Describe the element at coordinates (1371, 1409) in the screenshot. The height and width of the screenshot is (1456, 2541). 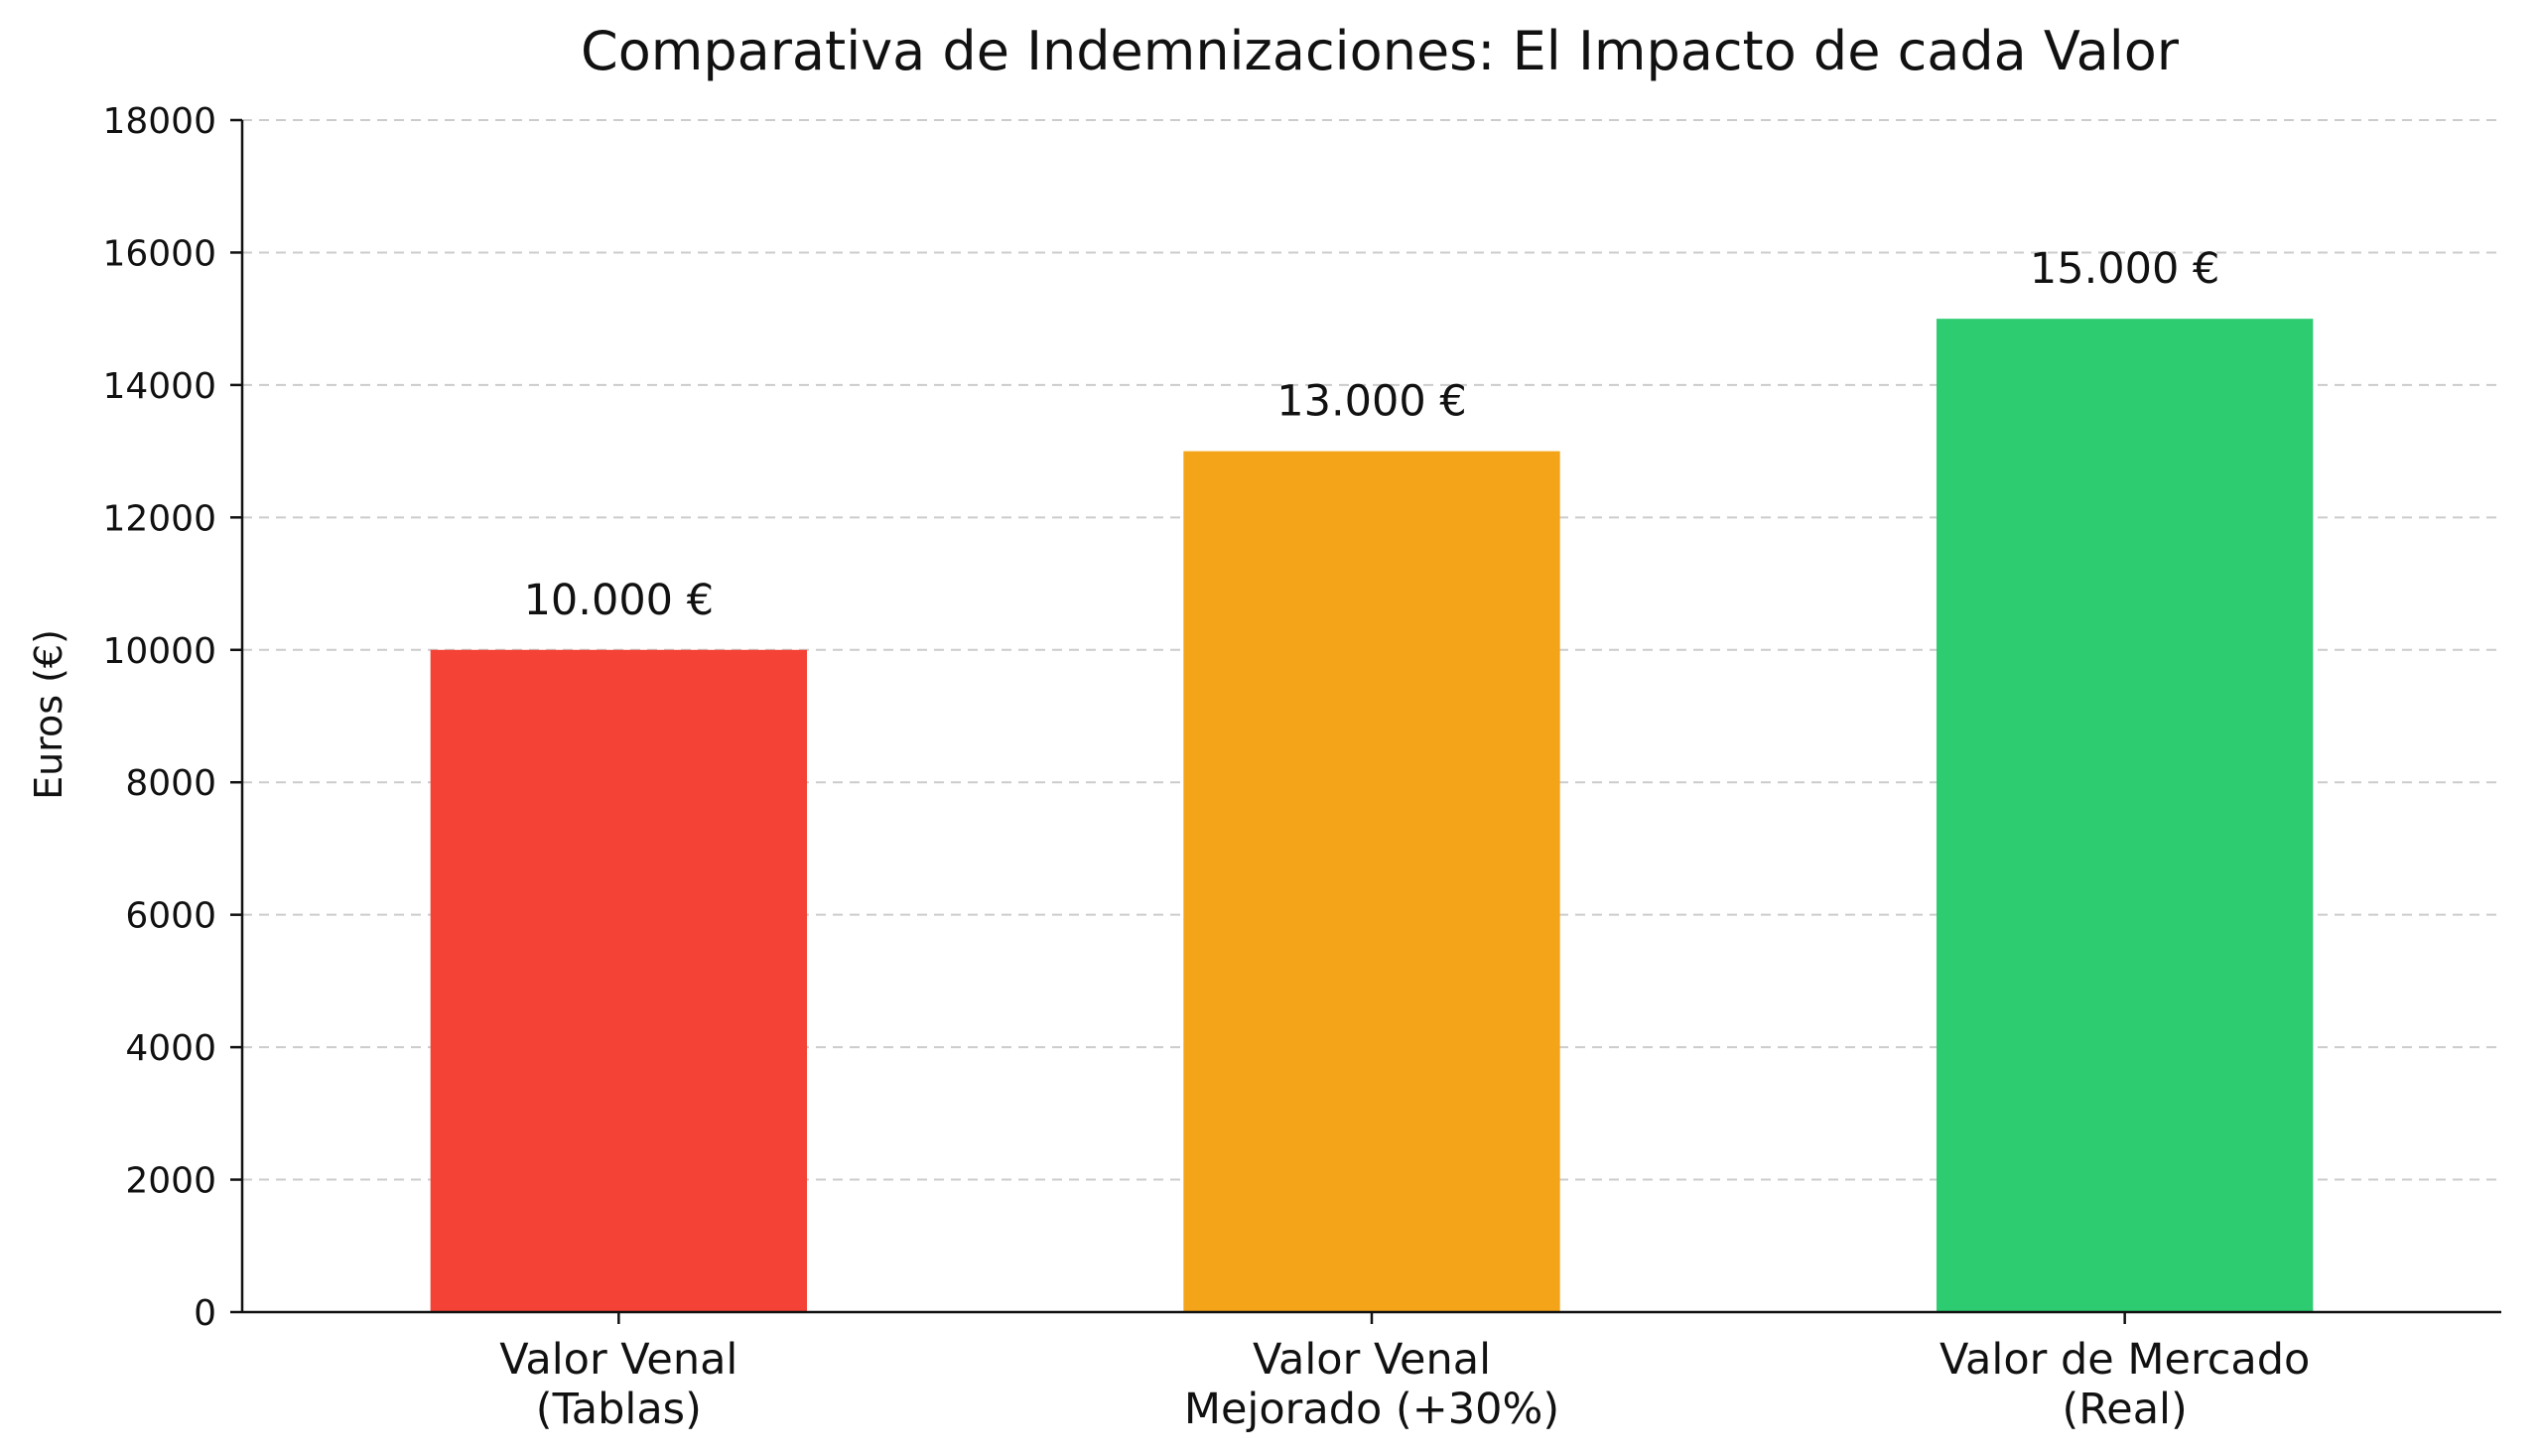
I see `x-tick-label-line: Mejorado (+30%)` at that location.